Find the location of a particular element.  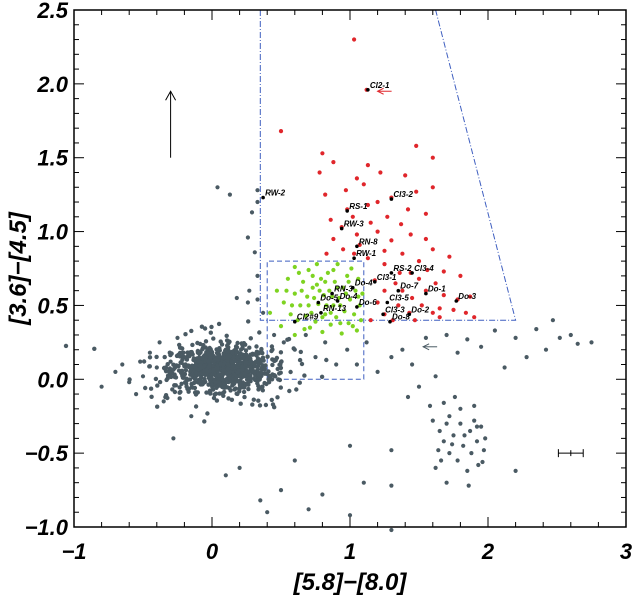

x-tick-label: 0 is located at coordinates (212, 551).